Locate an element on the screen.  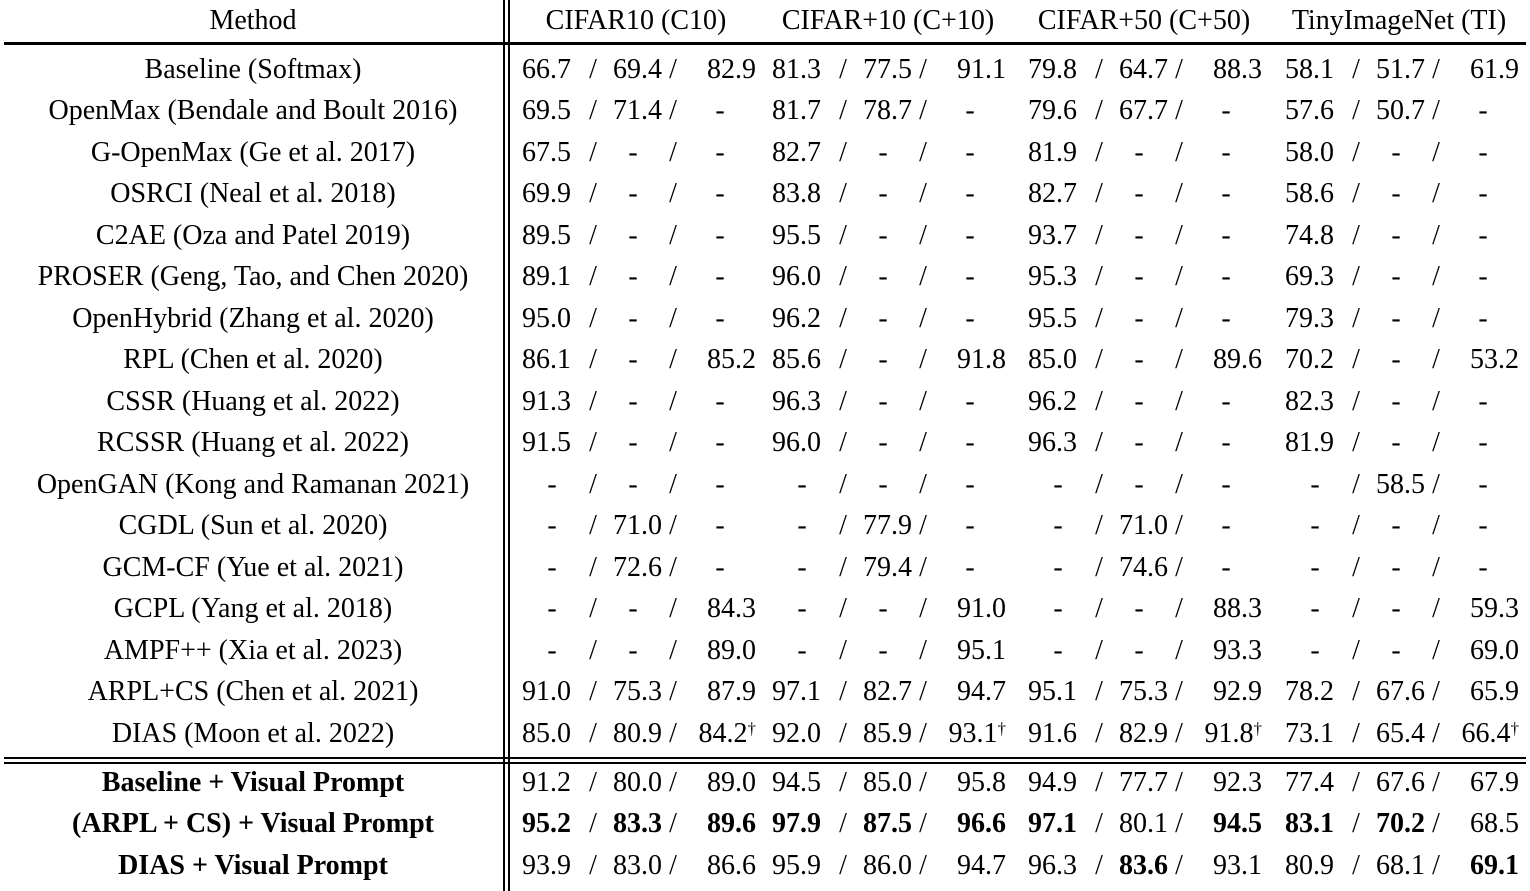
result-cell: 79.6/67.7/- is located at coordinates (1145, 110).